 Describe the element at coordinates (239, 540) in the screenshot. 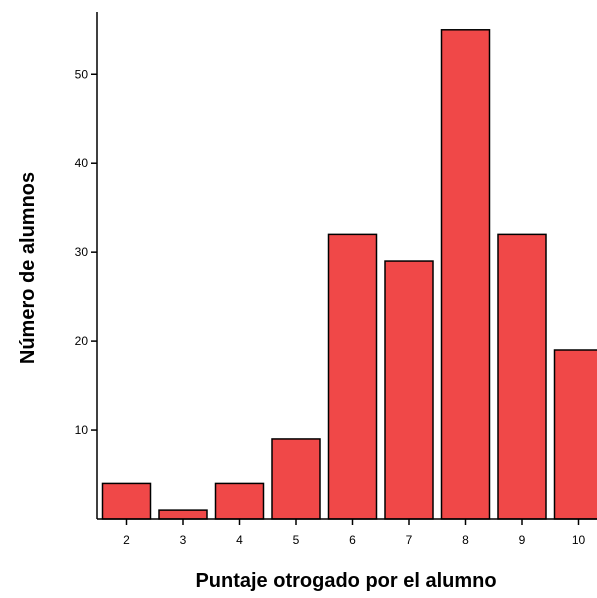

I see `x-tick-label-4: 4` at that location.